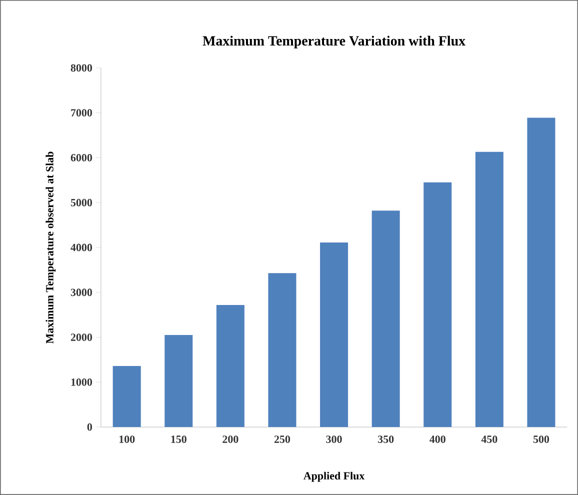  Describe the element at coordinates (81, 202) in the screenshot. I see `y-tick-label: 5000` at that location.